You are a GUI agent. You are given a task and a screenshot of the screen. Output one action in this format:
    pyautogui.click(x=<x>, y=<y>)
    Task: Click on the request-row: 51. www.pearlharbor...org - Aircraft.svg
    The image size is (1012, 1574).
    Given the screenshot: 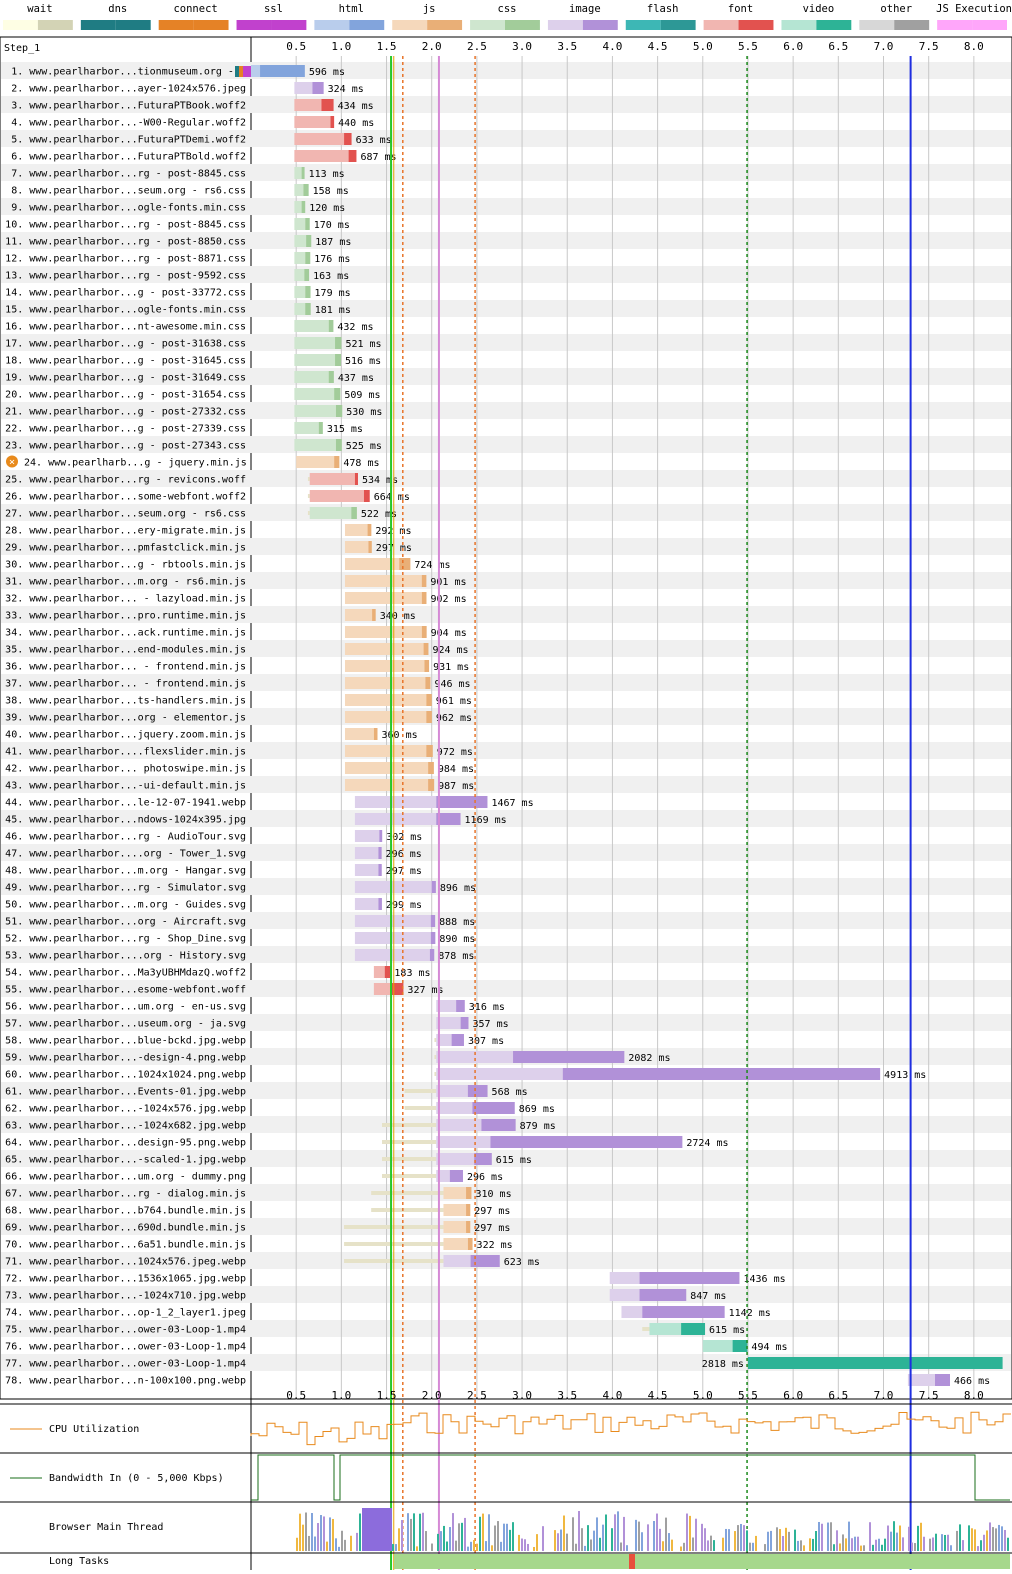 What is the action you would take?
    pyautogui.click(x=125, y=922)
    